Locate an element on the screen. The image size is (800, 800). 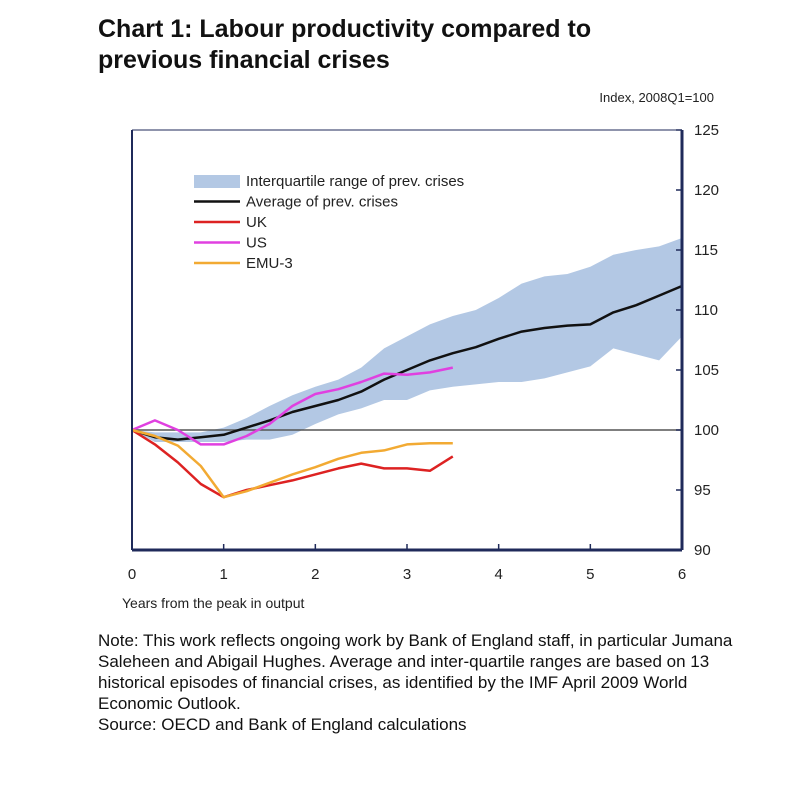
legend-label: Average of prev. crises is located at coordinates (322, 202).